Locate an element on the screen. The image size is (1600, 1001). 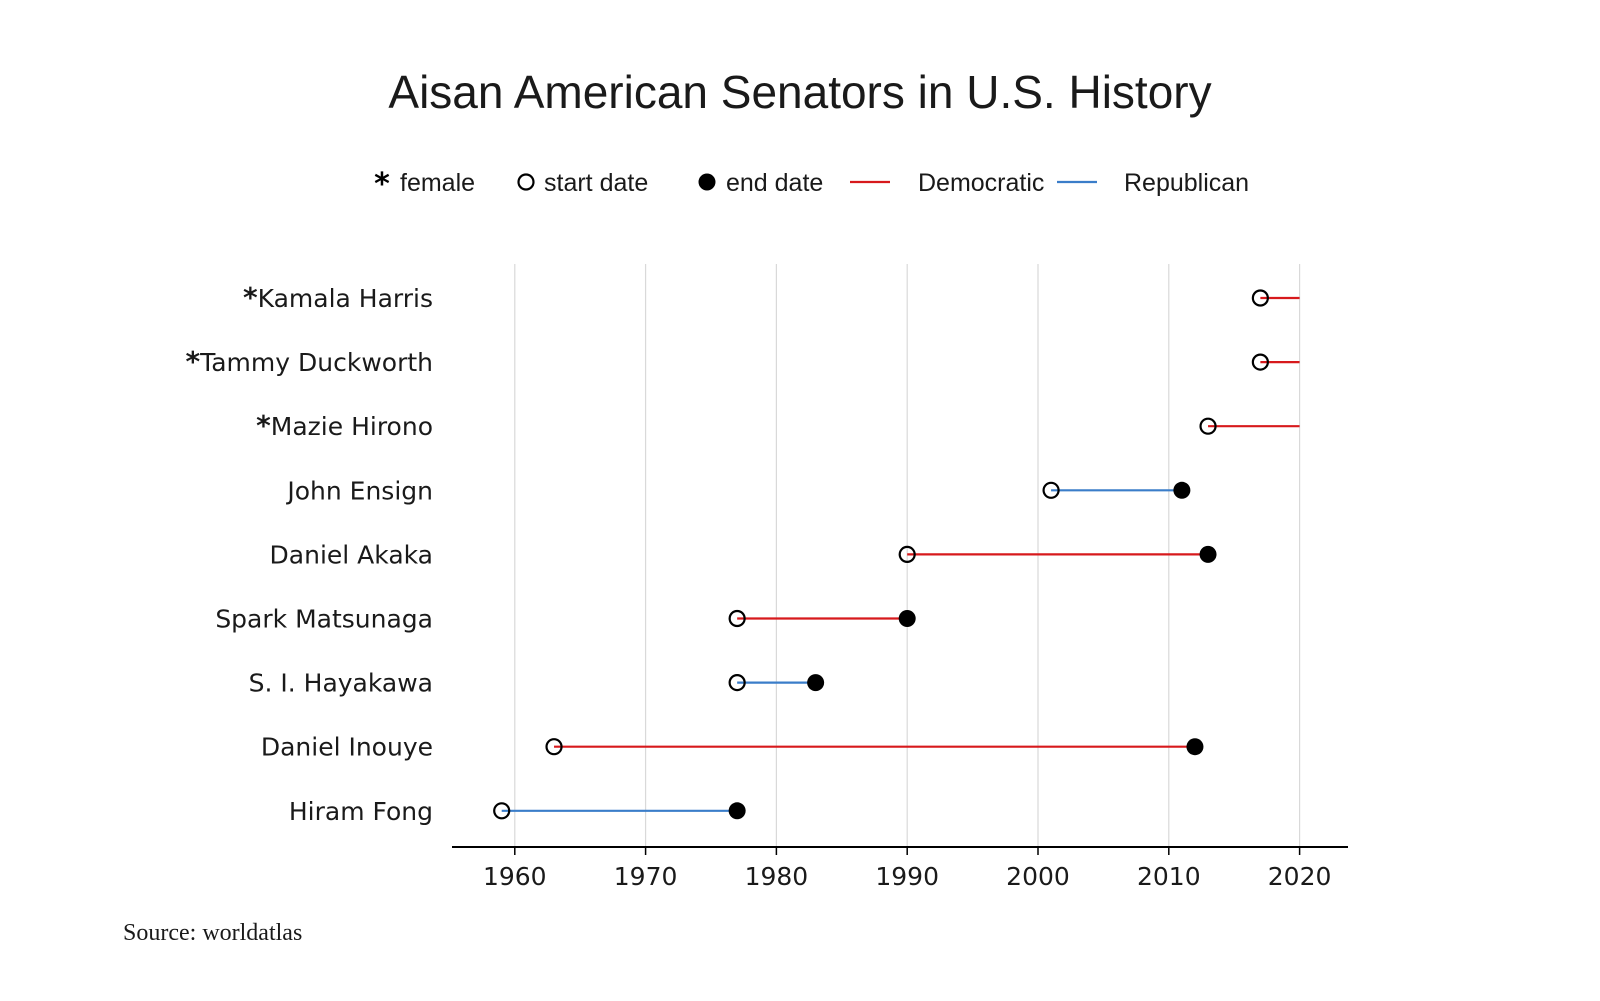
senator-label: S. I. Hayakawa is located at coordinates (341, 683).